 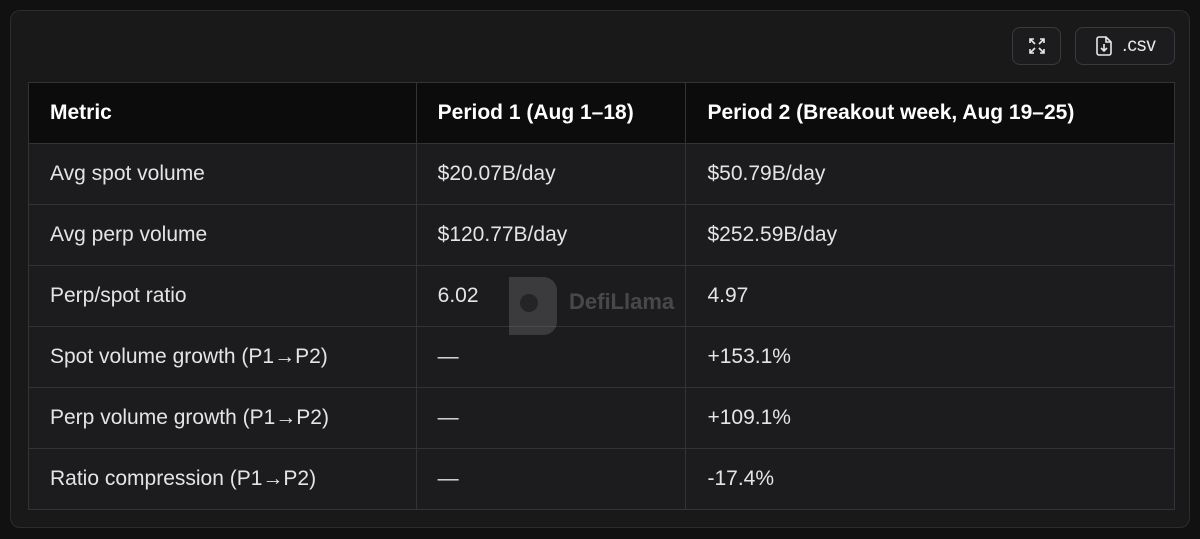 I want to click on table-cell: $50.79B/day, so click(x=930, y=174).